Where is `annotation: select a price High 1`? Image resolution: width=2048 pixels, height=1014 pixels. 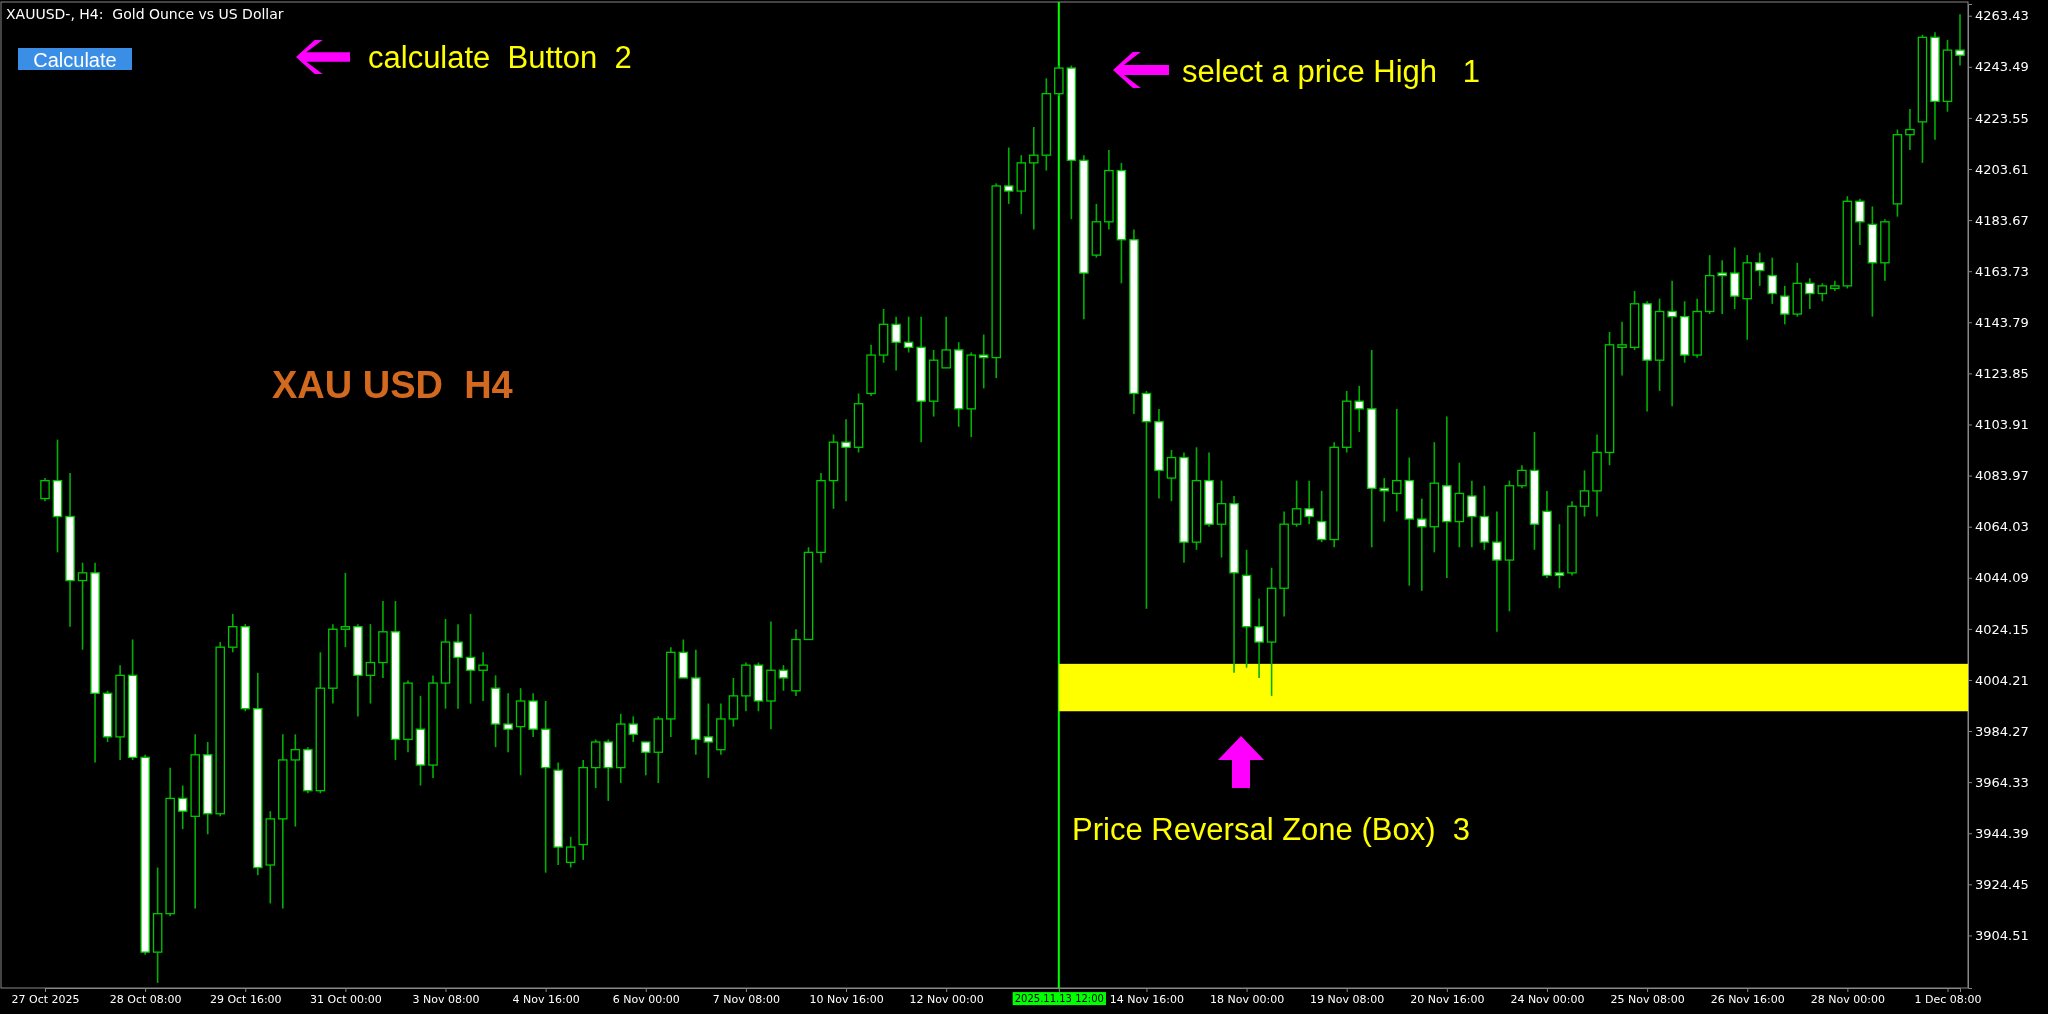
annotation: select a price High 1 is located at coordinates (1331, 71).